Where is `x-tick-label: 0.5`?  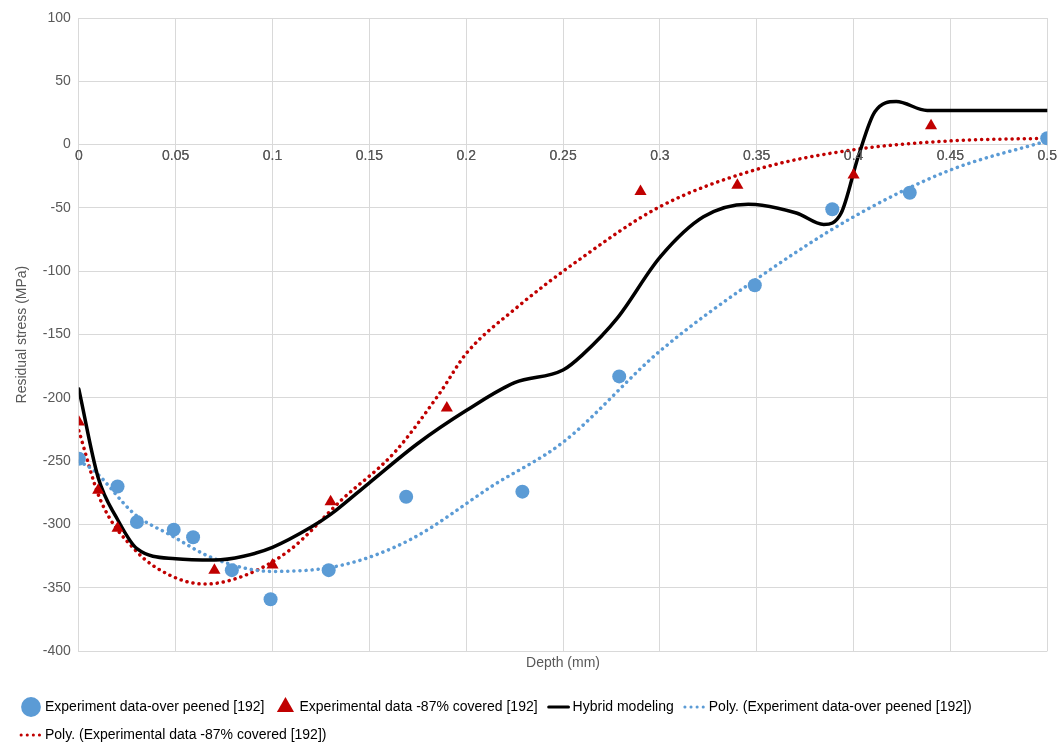
x-tick-label: 0.5 is located at coordinates (1047, 154).